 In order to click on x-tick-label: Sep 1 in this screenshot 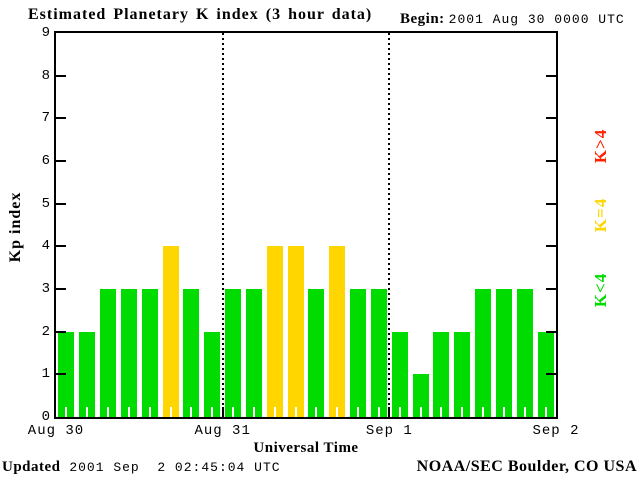, I will do `click(389, 431)`.